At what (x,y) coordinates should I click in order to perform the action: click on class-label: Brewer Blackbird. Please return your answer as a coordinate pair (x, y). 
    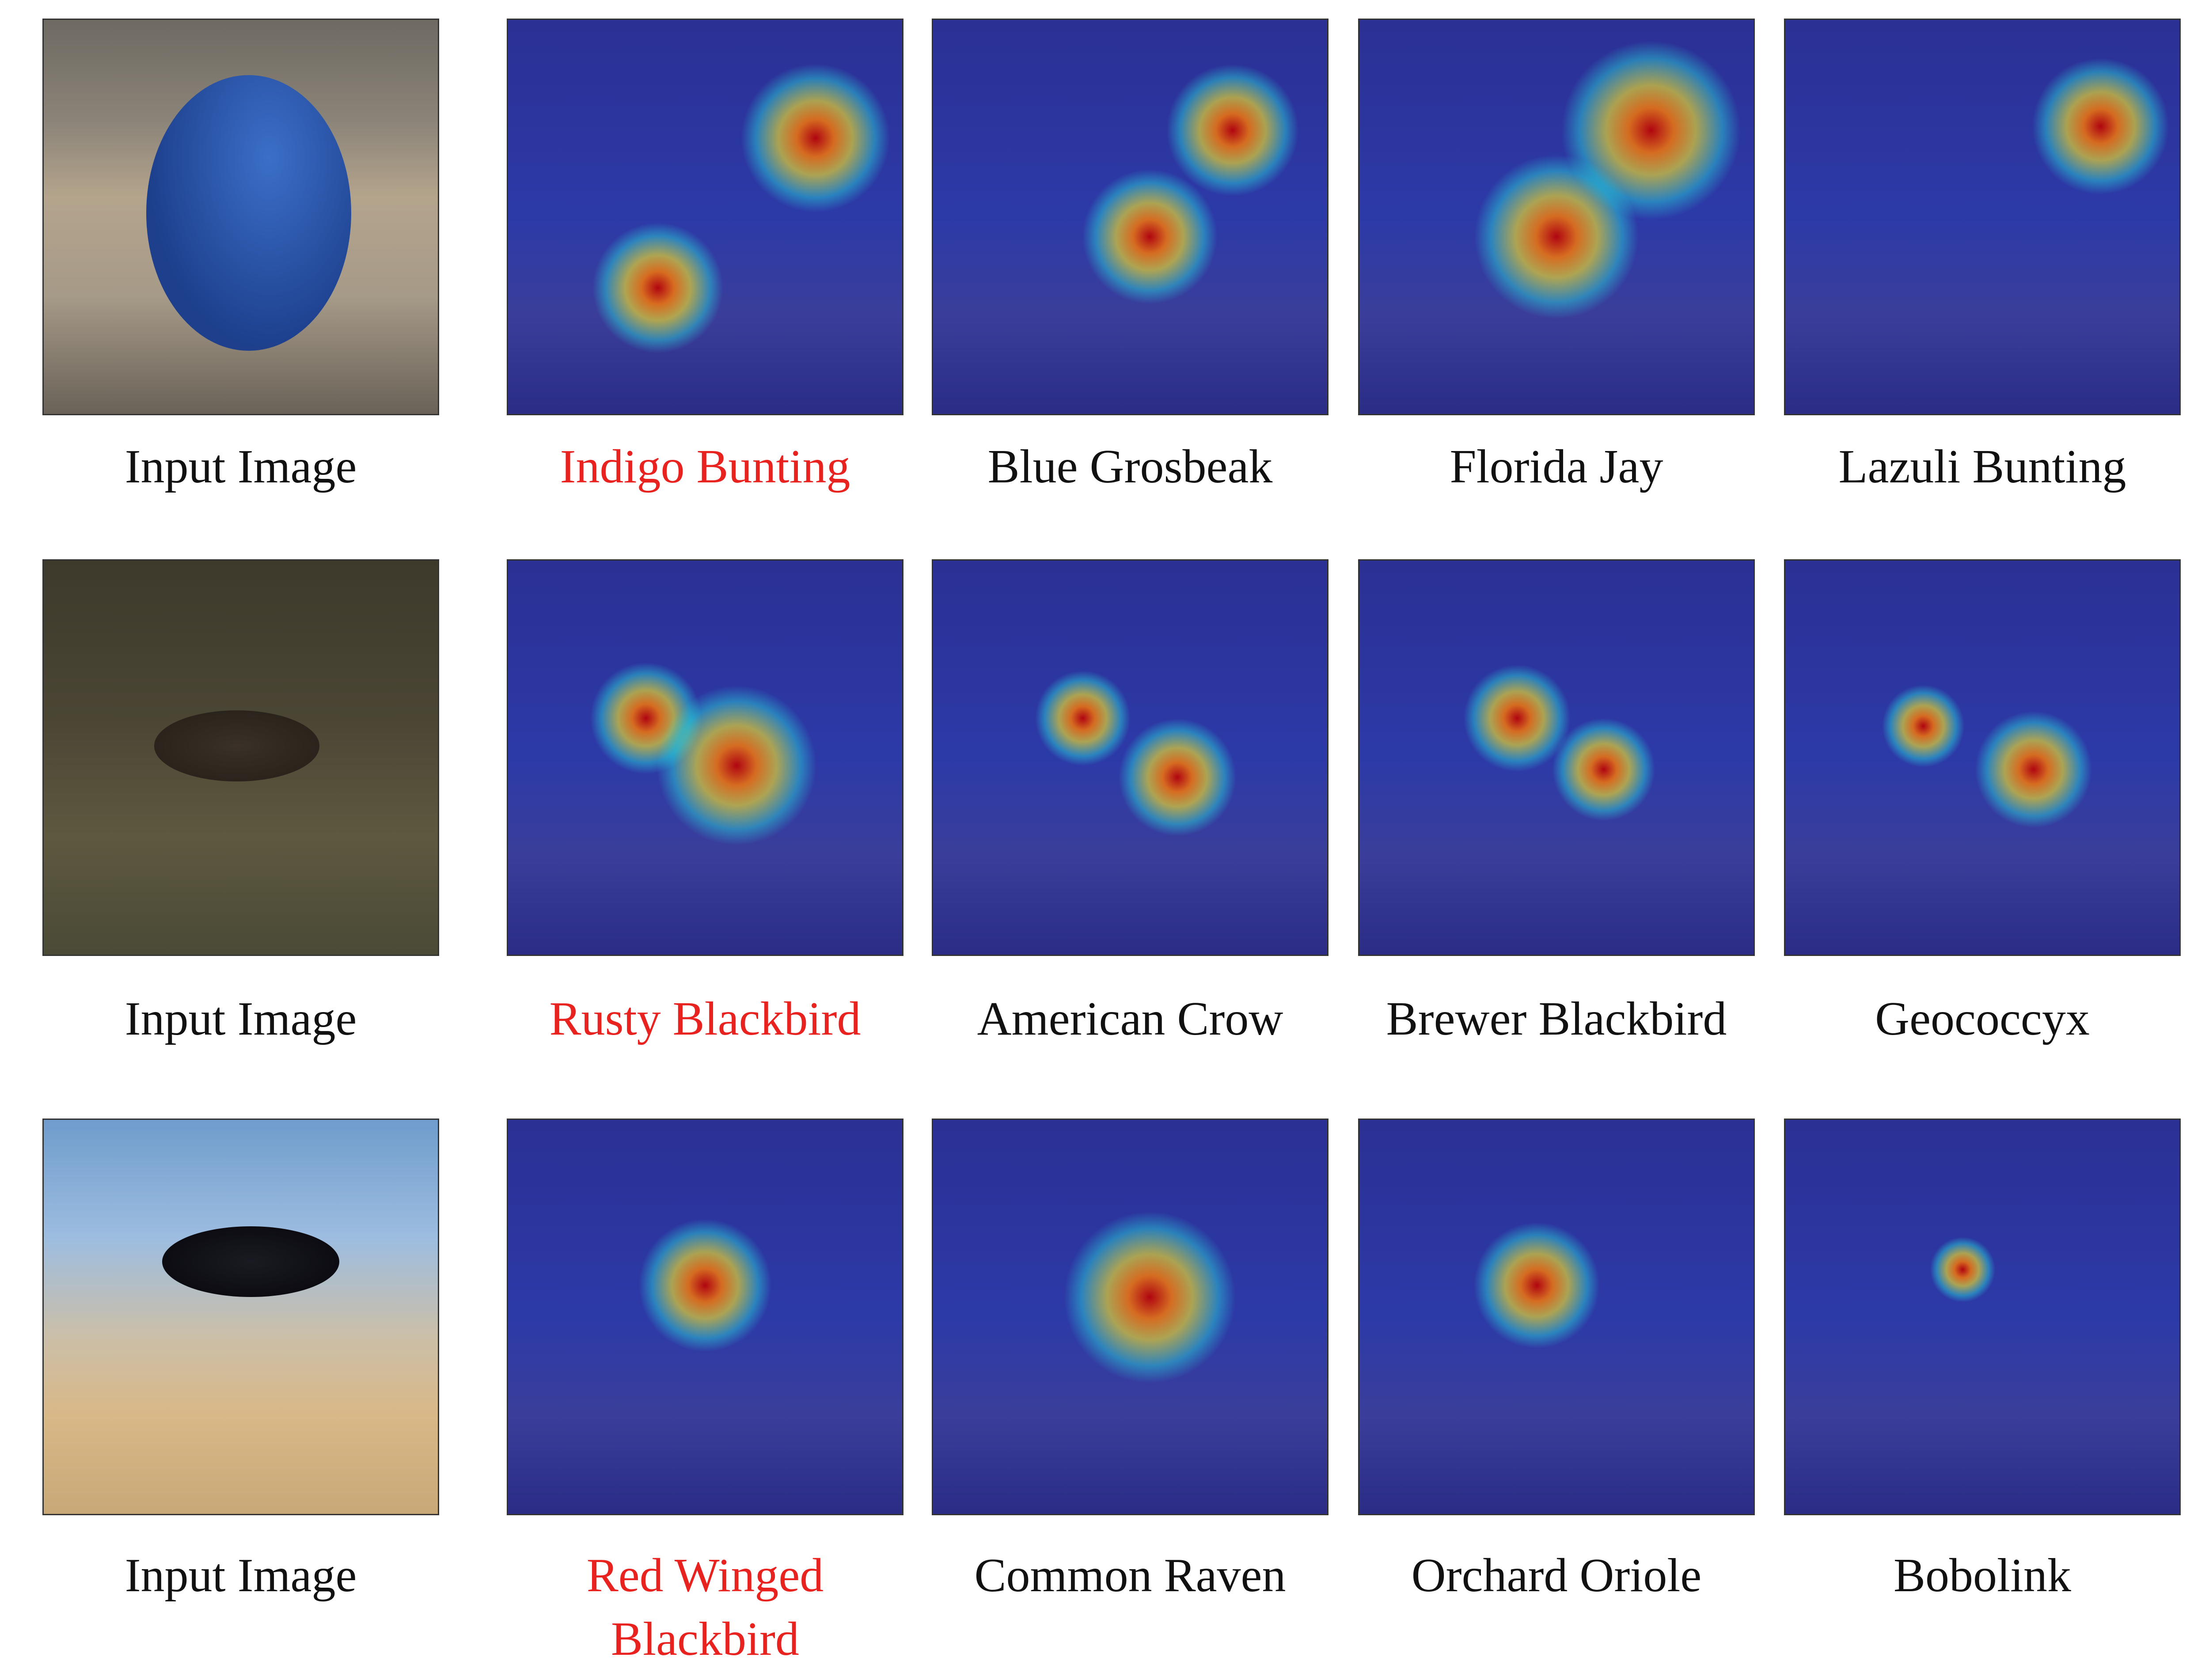
    Looking at the image, I should click on (1557, 1019).